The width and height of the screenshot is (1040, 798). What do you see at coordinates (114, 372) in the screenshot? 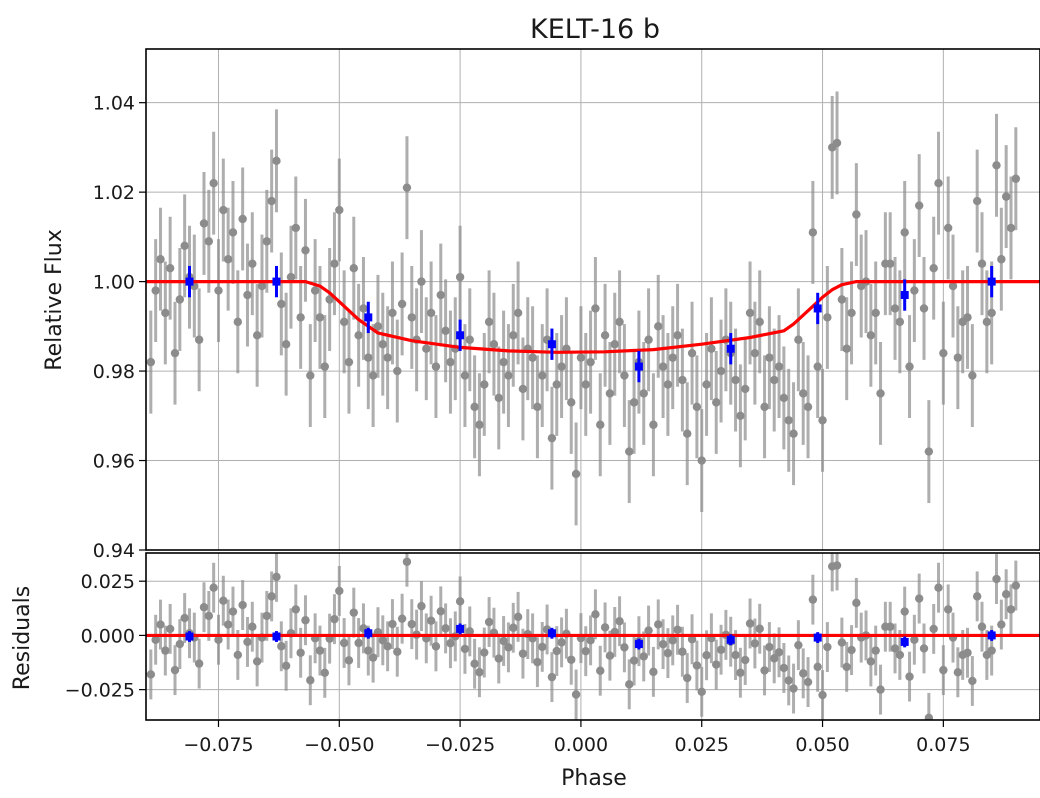
I see `flux-y-tick-label: 0.98` at bounding box center [114, 372].